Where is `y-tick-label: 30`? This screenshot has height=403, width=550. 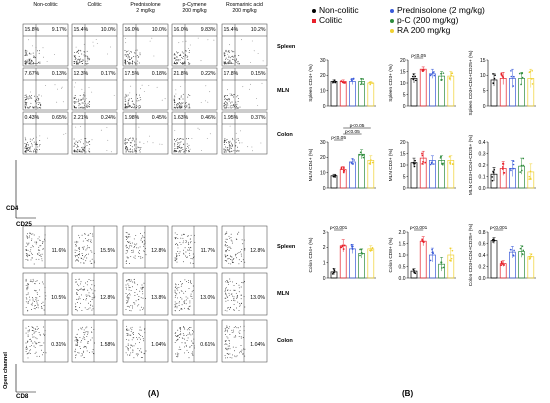
y-tick-label: 30 is located at coordinates (323, 61).